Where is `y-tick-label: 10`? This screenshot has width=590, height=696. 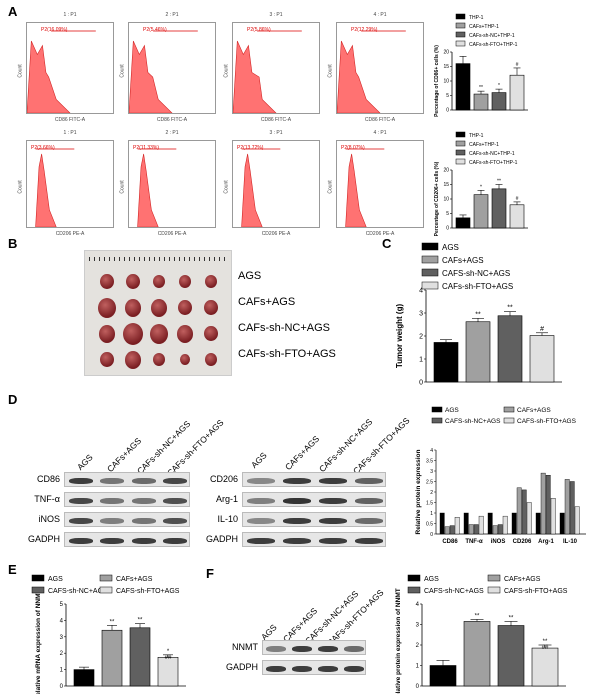 y-tick-label: 10 is located at coordinates (446, 82).